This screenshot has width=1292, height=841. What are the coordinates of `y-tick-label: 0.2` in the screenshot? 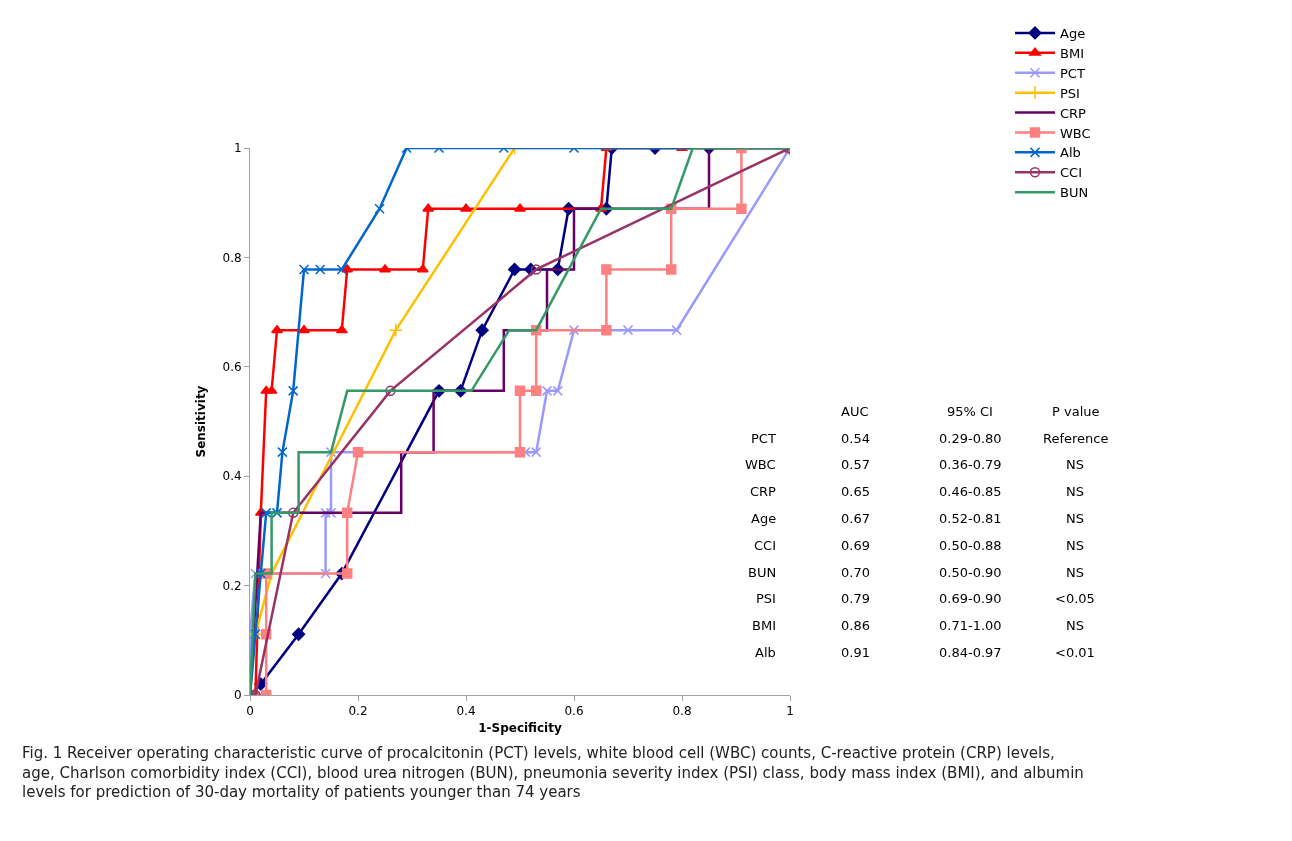 It's located at (232, 585).